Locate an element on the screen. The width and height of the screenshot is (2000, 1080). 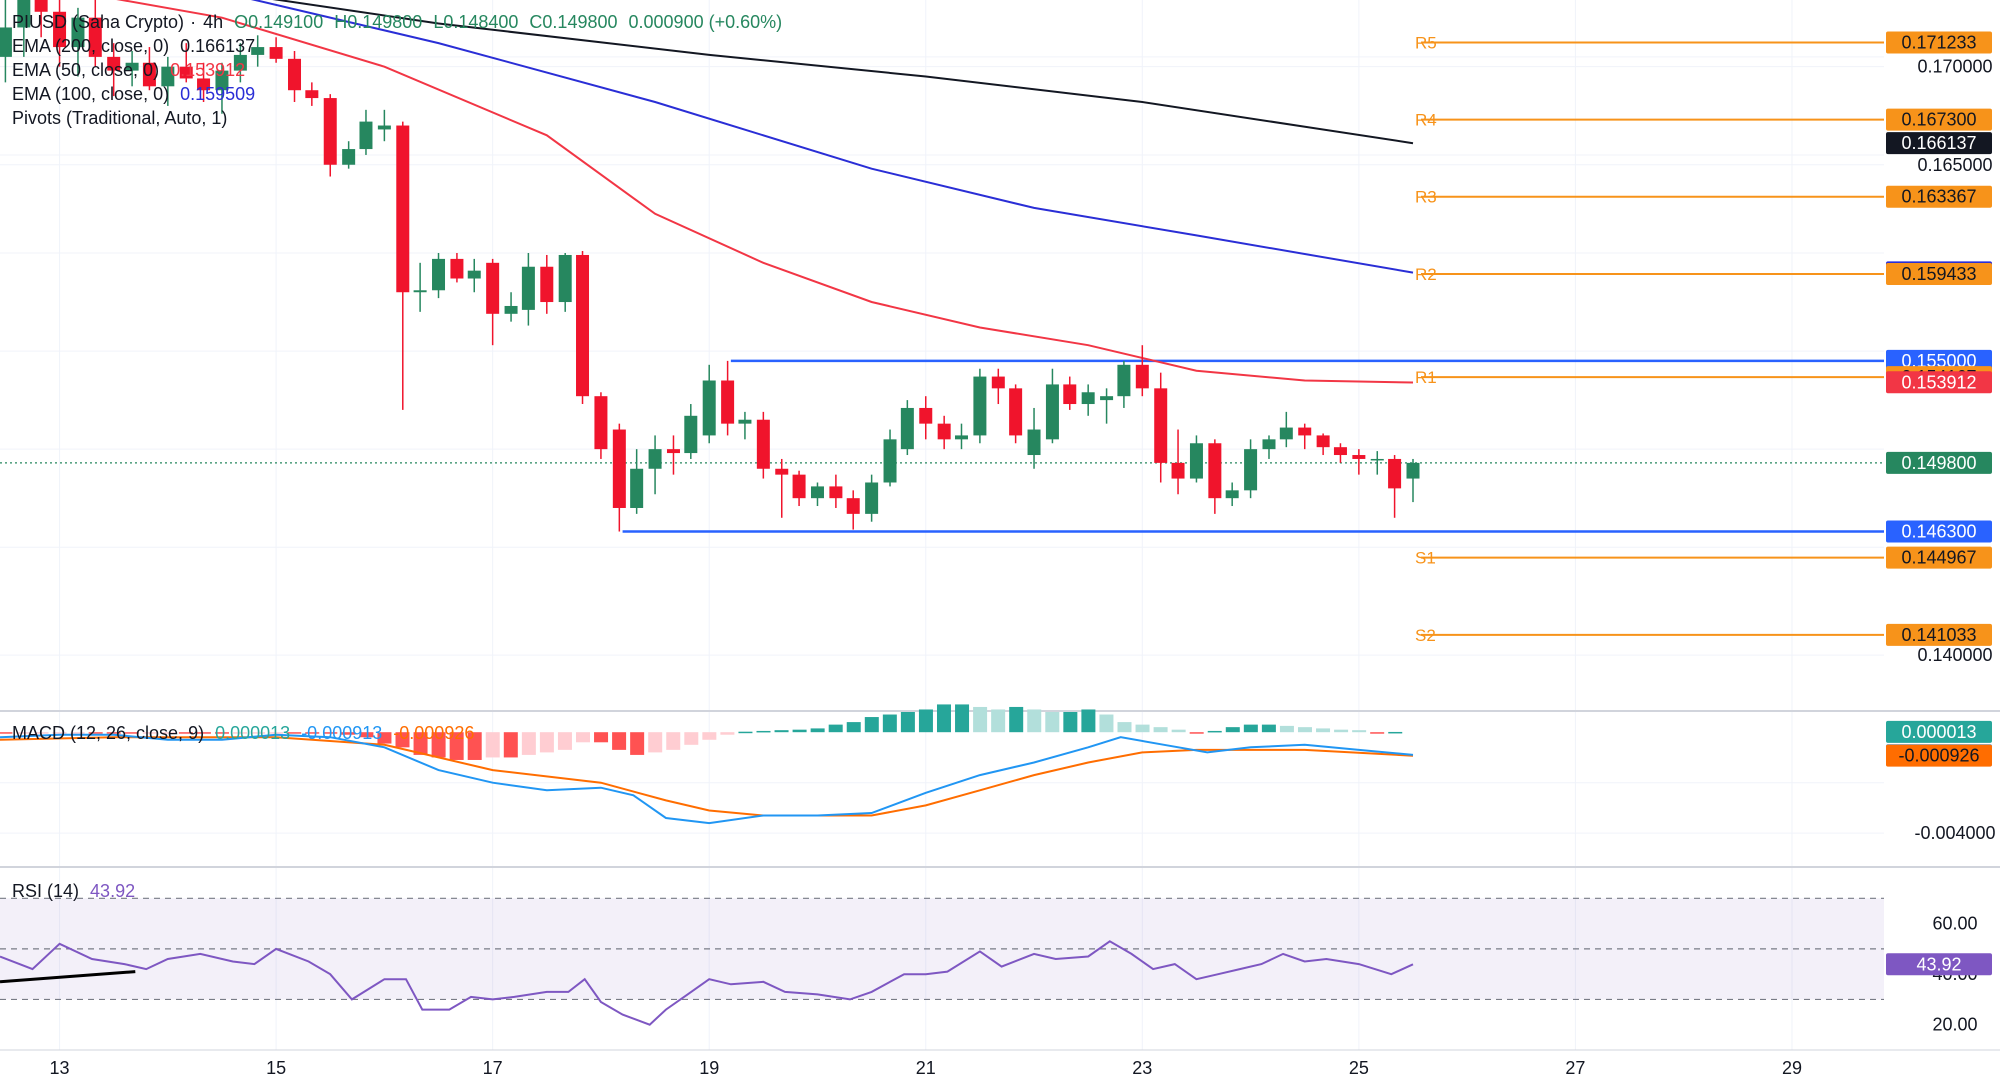
price-tag-label: 0.155000 is located at coordinates (1938, 361).